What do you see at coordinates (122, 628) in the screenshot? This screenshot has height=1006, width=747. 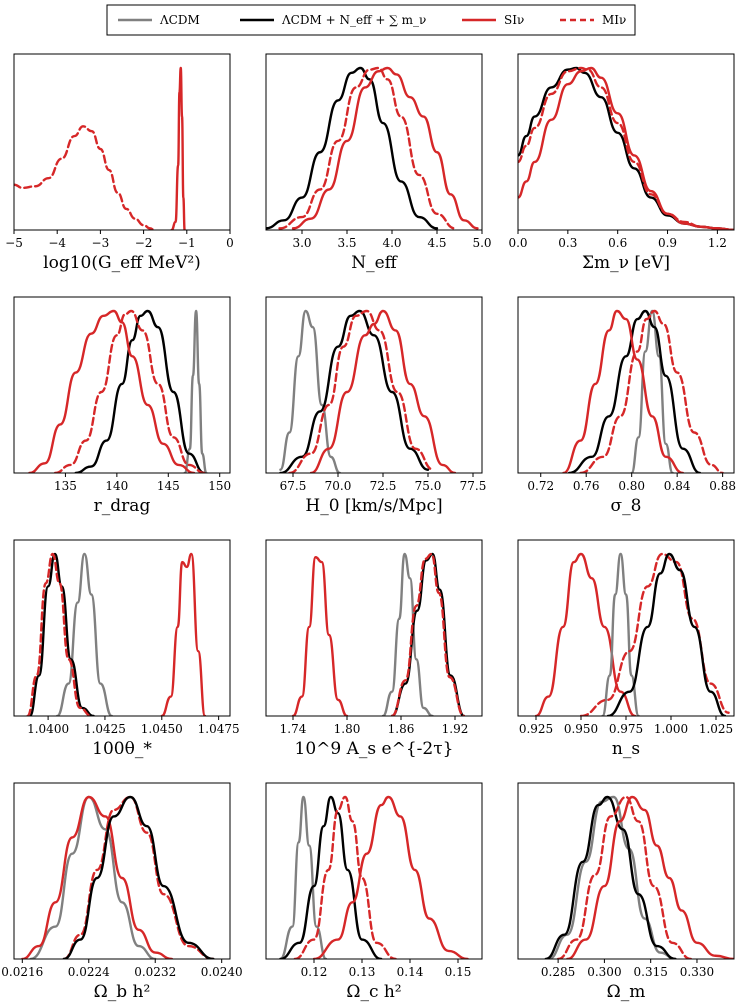 I see `panel-7-frame` at bounding box center [122, 628].